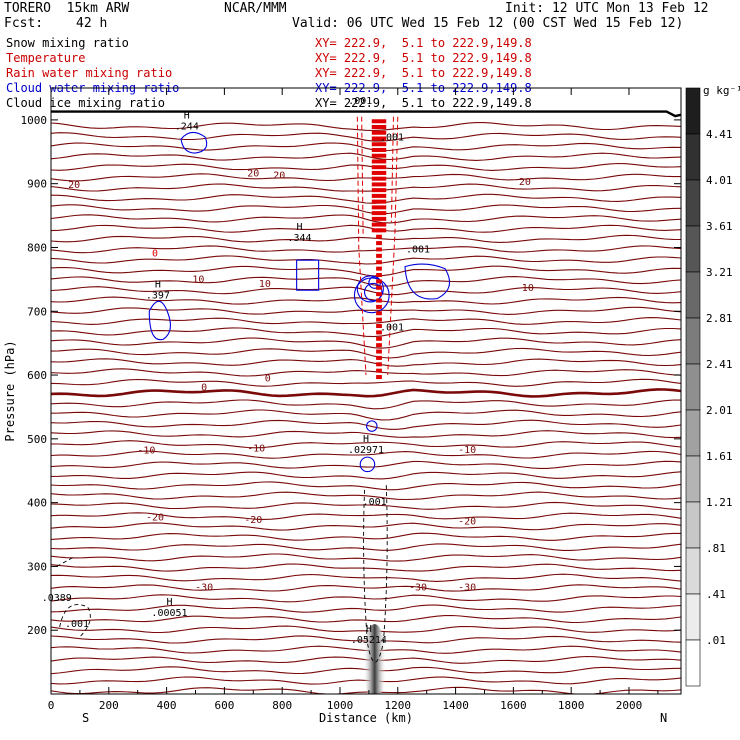 The width and height of the screenshot is (740, 740). Describe the element at coordinates (719, 180) in the screenshot. I see `colorbar-tick-label: 4.01` at that location.